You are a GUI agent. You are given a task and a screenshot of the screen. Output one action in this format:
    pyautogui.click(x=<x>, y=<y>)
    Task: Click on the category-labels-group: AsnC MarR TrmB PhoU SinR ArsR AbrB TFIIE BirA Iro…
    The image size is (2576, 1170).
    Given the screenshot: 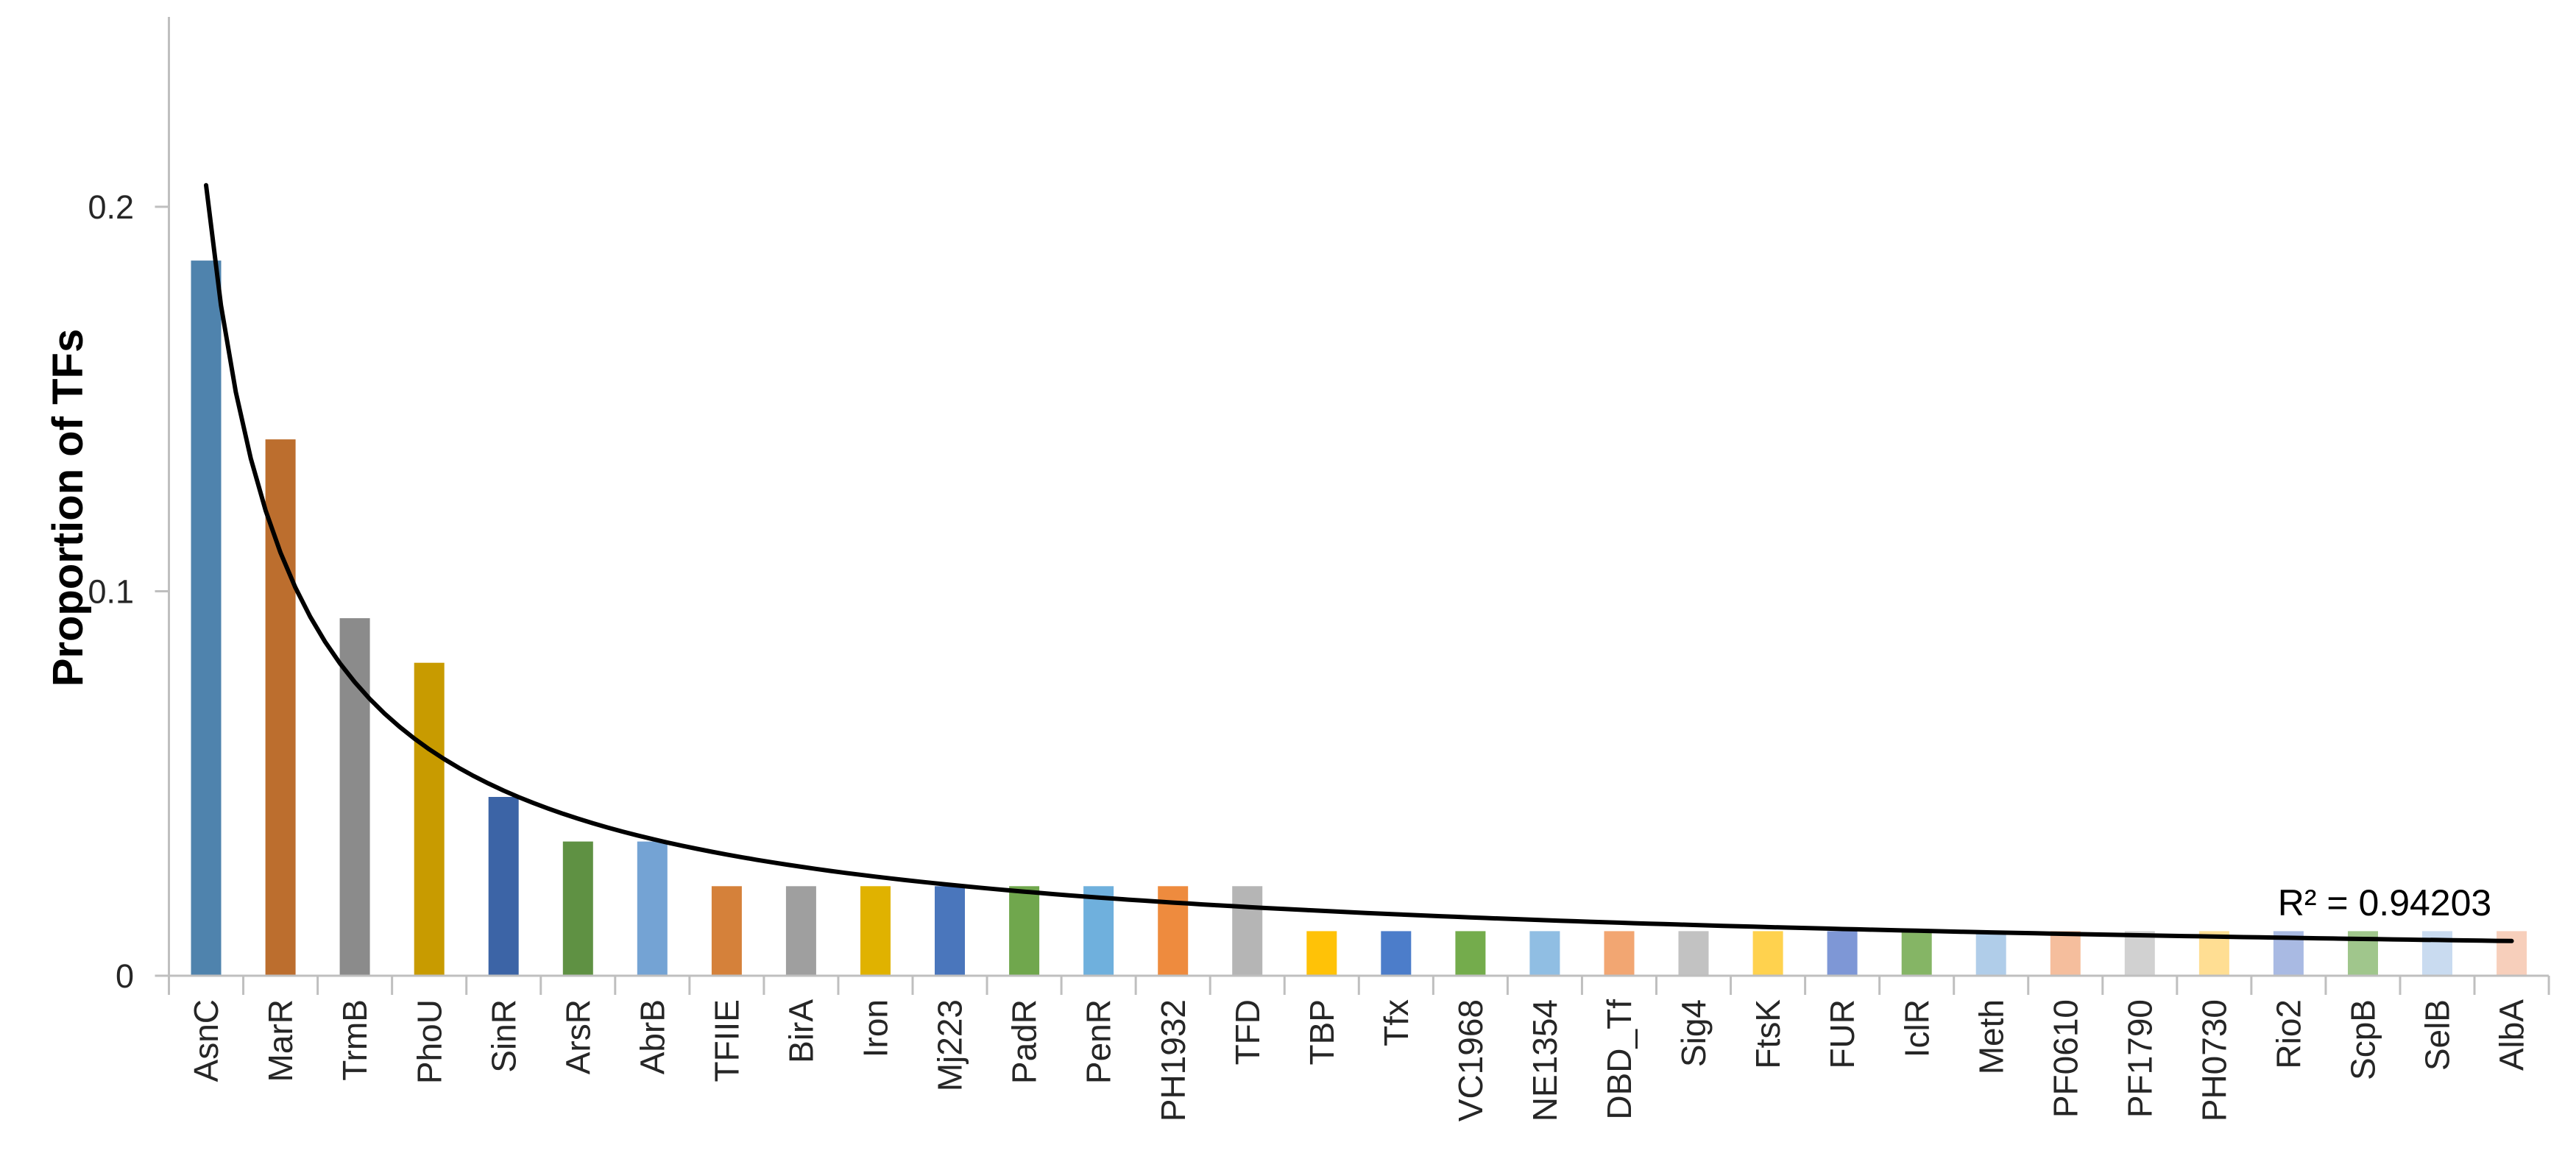 What is the action you would take?
    pyautogui.click(x=1359, y=1060)
    